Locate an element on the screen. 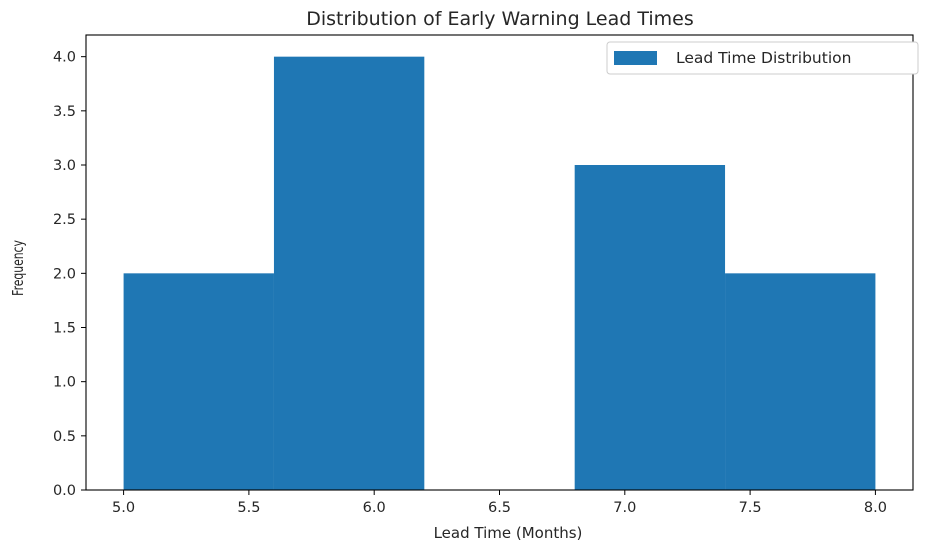 The width and height of the screenshot is (929, 545). y-tick-label: 4.0 is located at coordinates (64, 58).